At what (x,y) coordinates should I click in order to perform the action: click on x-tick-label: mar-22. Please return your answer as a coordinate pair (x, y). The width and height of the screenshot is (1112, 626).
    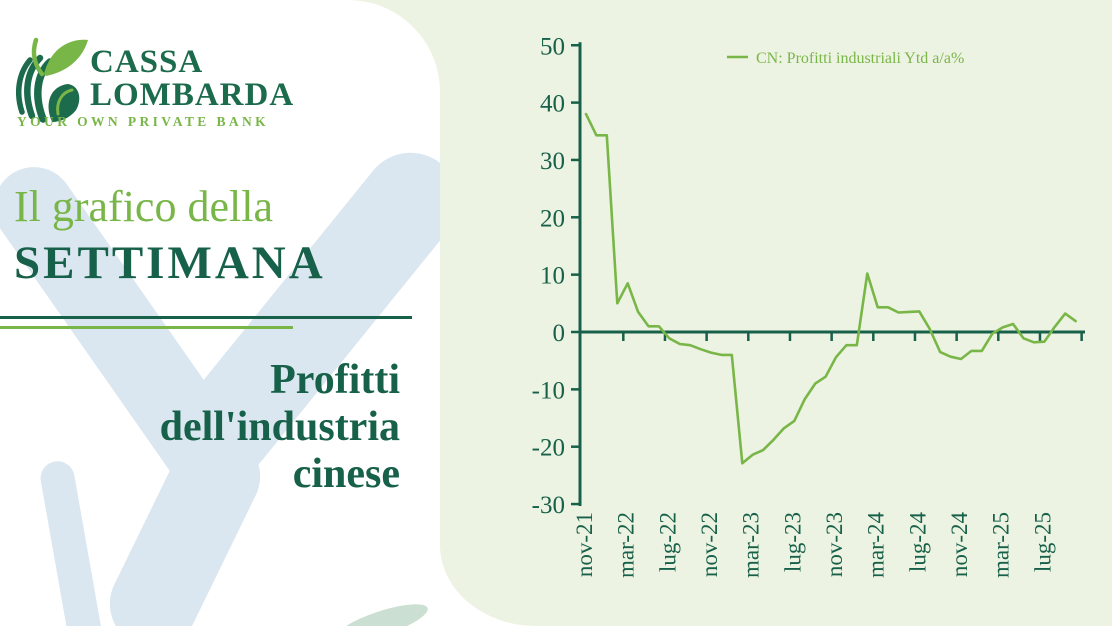
    Looking at the image, I should click on (626, 545).